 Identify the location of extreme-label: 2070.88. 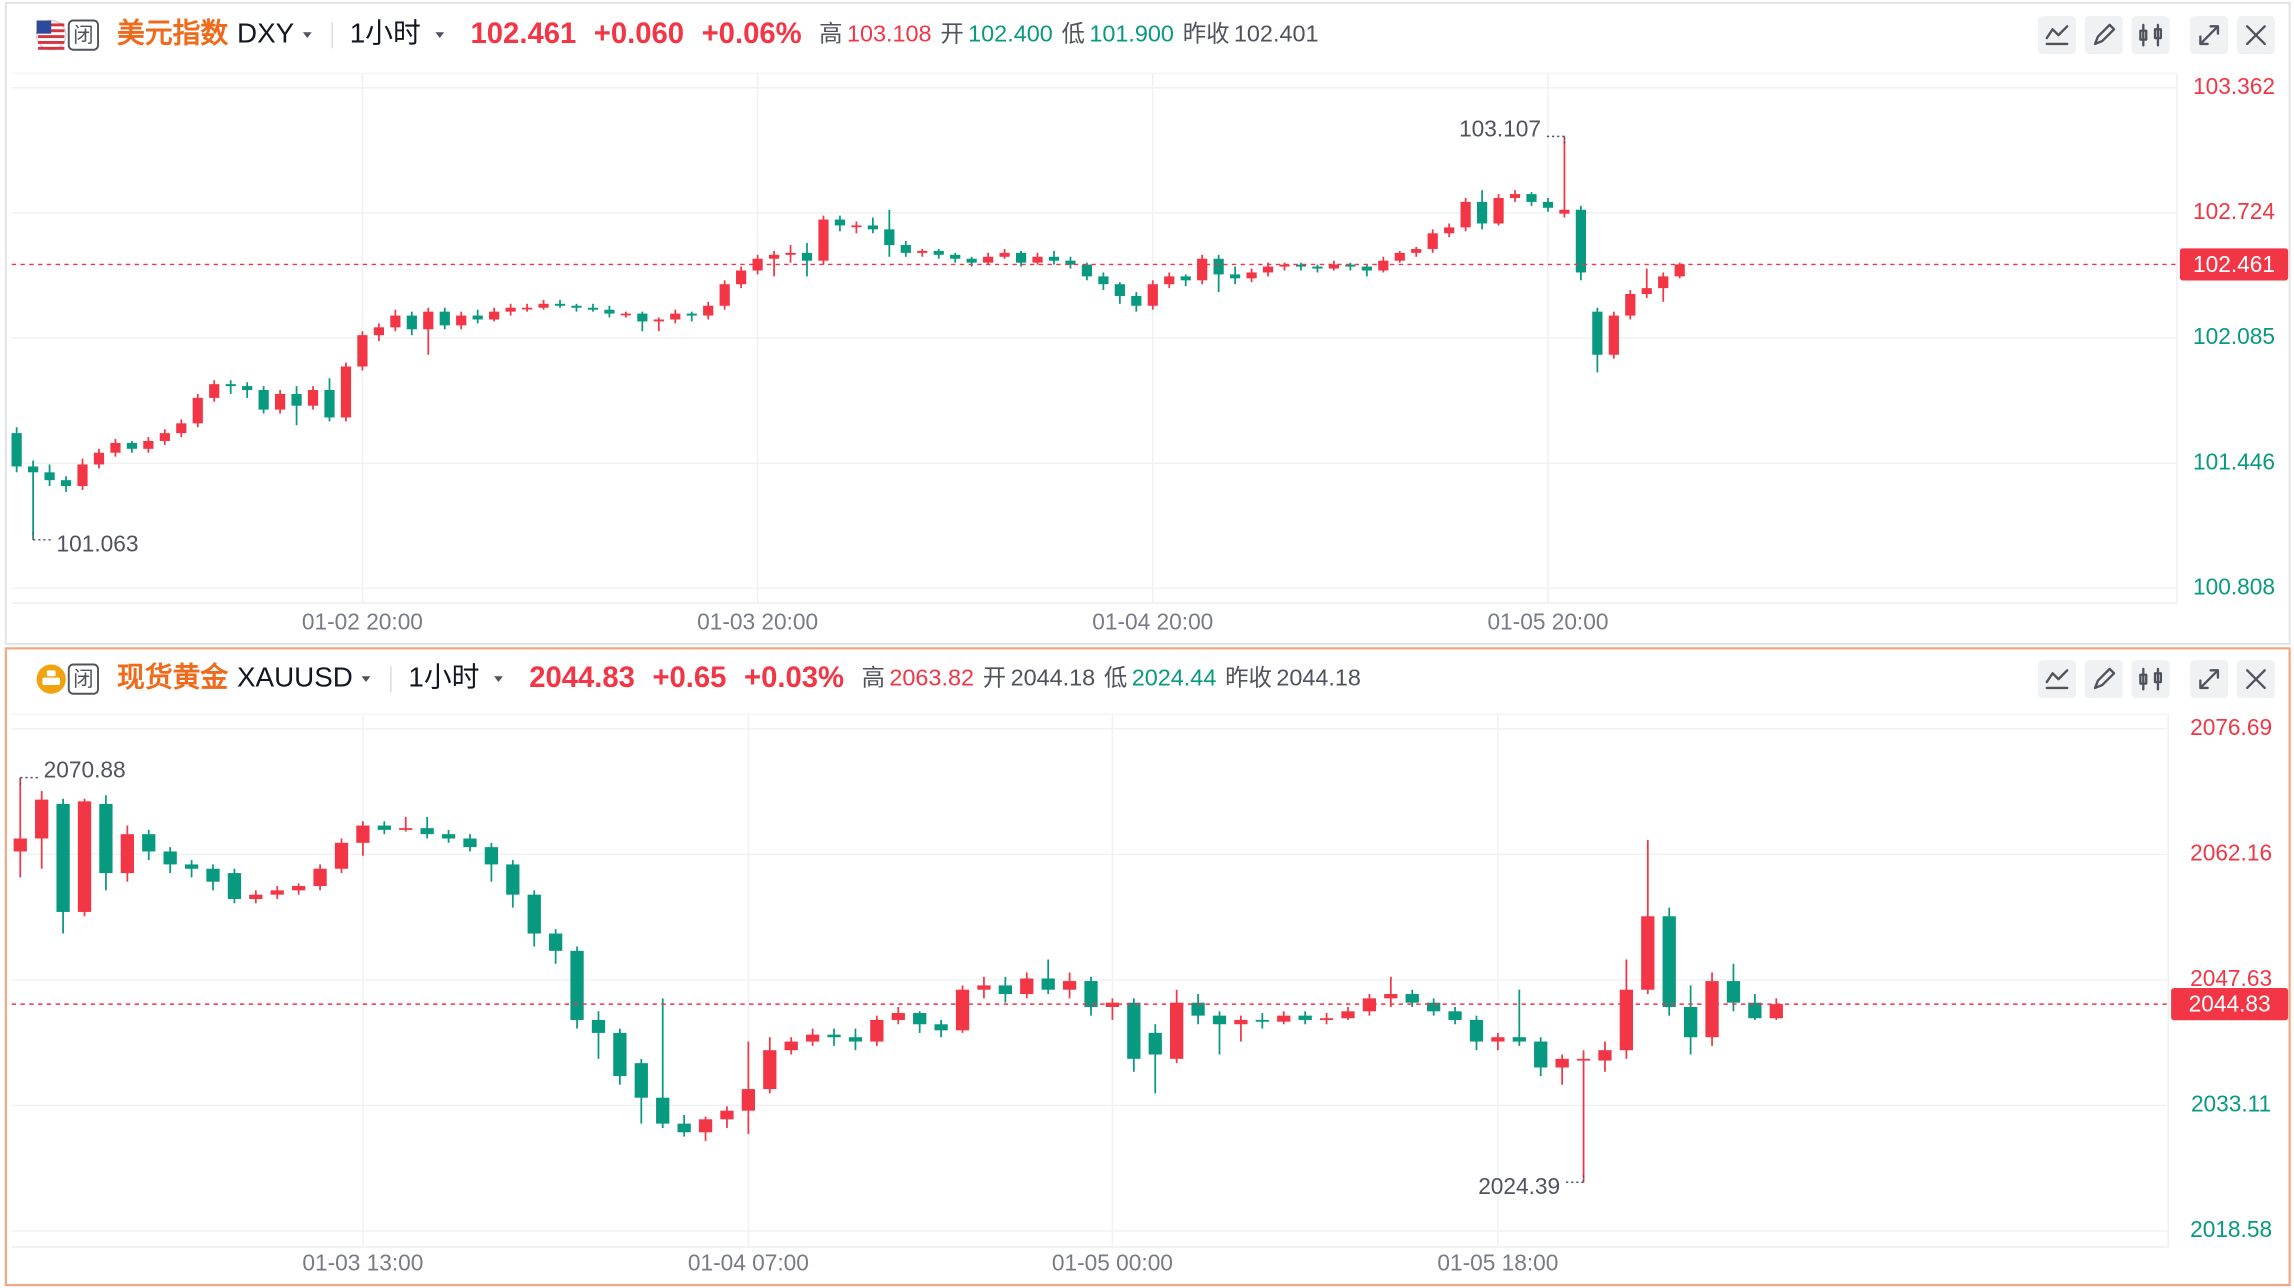
(85, 770).